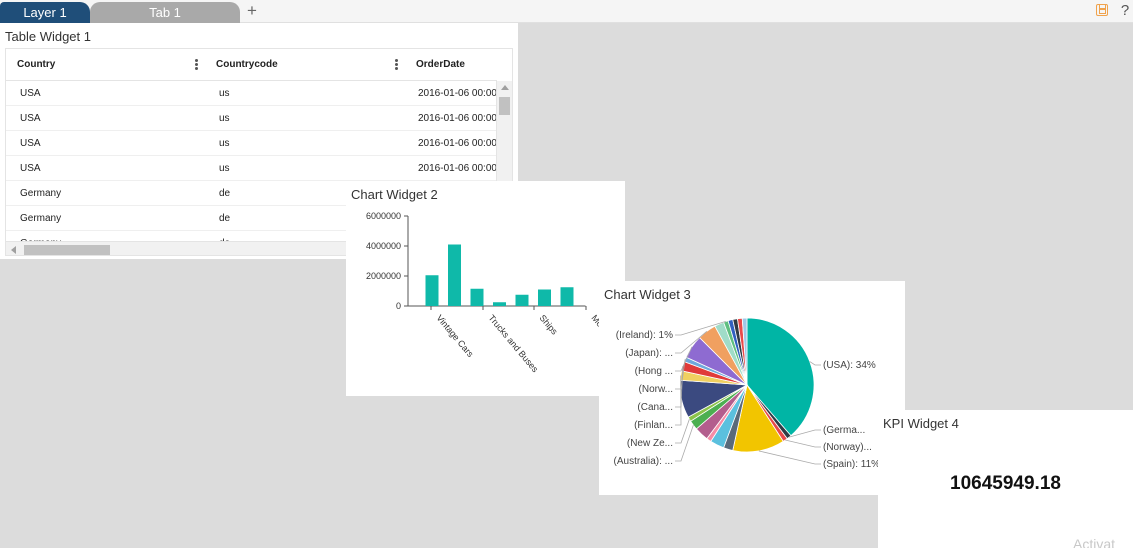  I want to click on pie-label: (Spain): 11%, so click(851, 464).